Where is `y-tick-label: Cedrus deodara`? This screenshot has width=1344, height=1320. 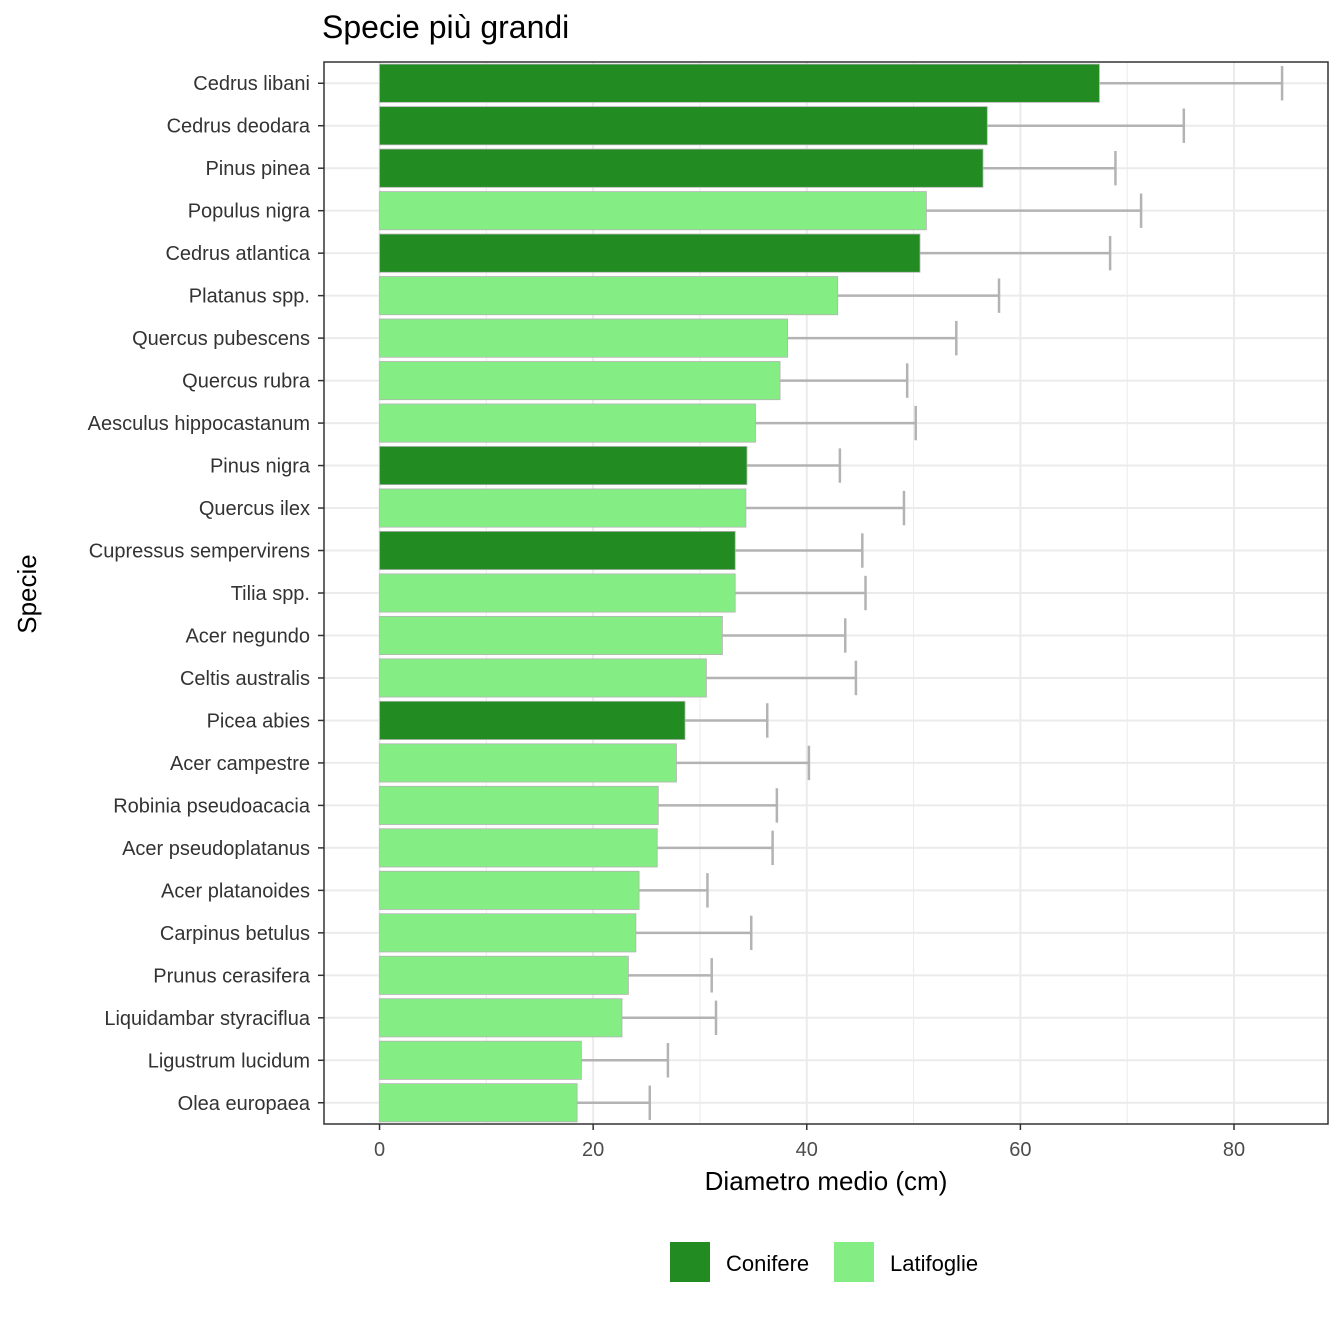 y-tick-label: Cedrus deodara is located at coordinates (239, 127).